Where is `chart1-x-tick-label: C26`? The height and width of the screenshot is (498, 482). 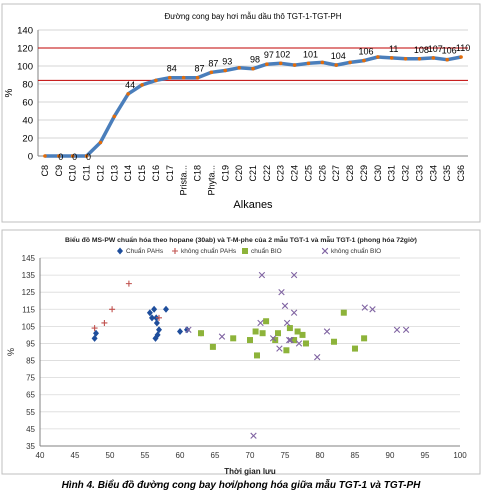
chart1-x-tick-label: C26 is located at coordinates (322, 173).